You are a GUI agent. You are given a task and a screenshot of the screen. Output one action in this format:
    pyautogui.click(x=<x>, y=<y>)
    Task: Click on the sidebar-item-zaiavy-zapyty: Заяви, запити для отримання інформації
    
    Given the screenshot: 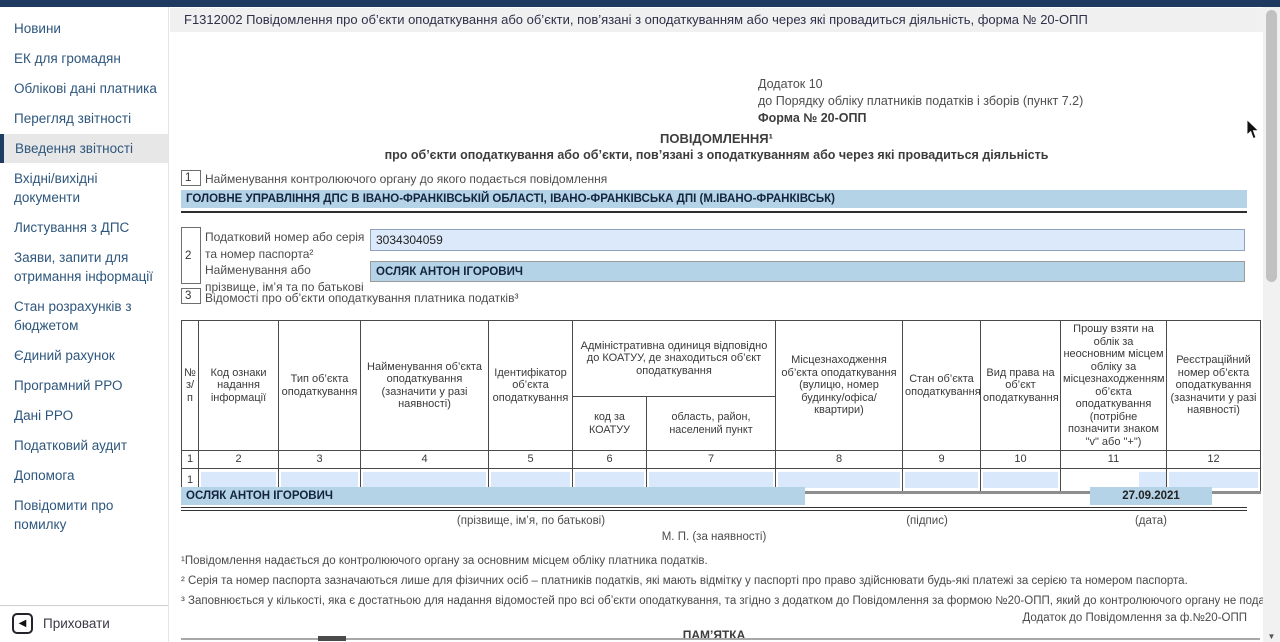 What is the action you would take?
    pyautogui.click(x=84, y=267)
    